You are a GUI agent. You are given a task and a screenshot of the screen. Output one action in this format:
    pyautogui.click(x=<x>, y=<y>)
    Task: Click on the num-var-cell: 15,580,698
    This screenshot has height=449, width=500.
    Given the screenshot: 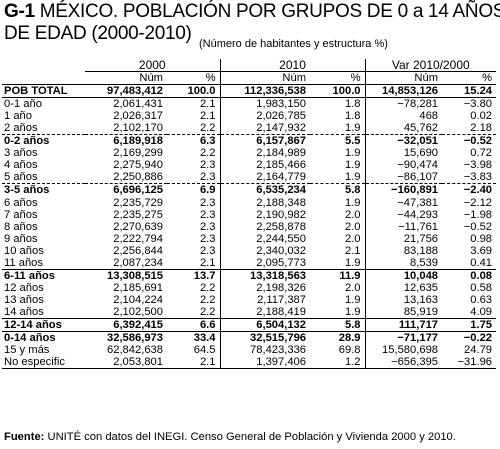 What is the action you would take?
    pyautogui.click(x=410, y=350)
    